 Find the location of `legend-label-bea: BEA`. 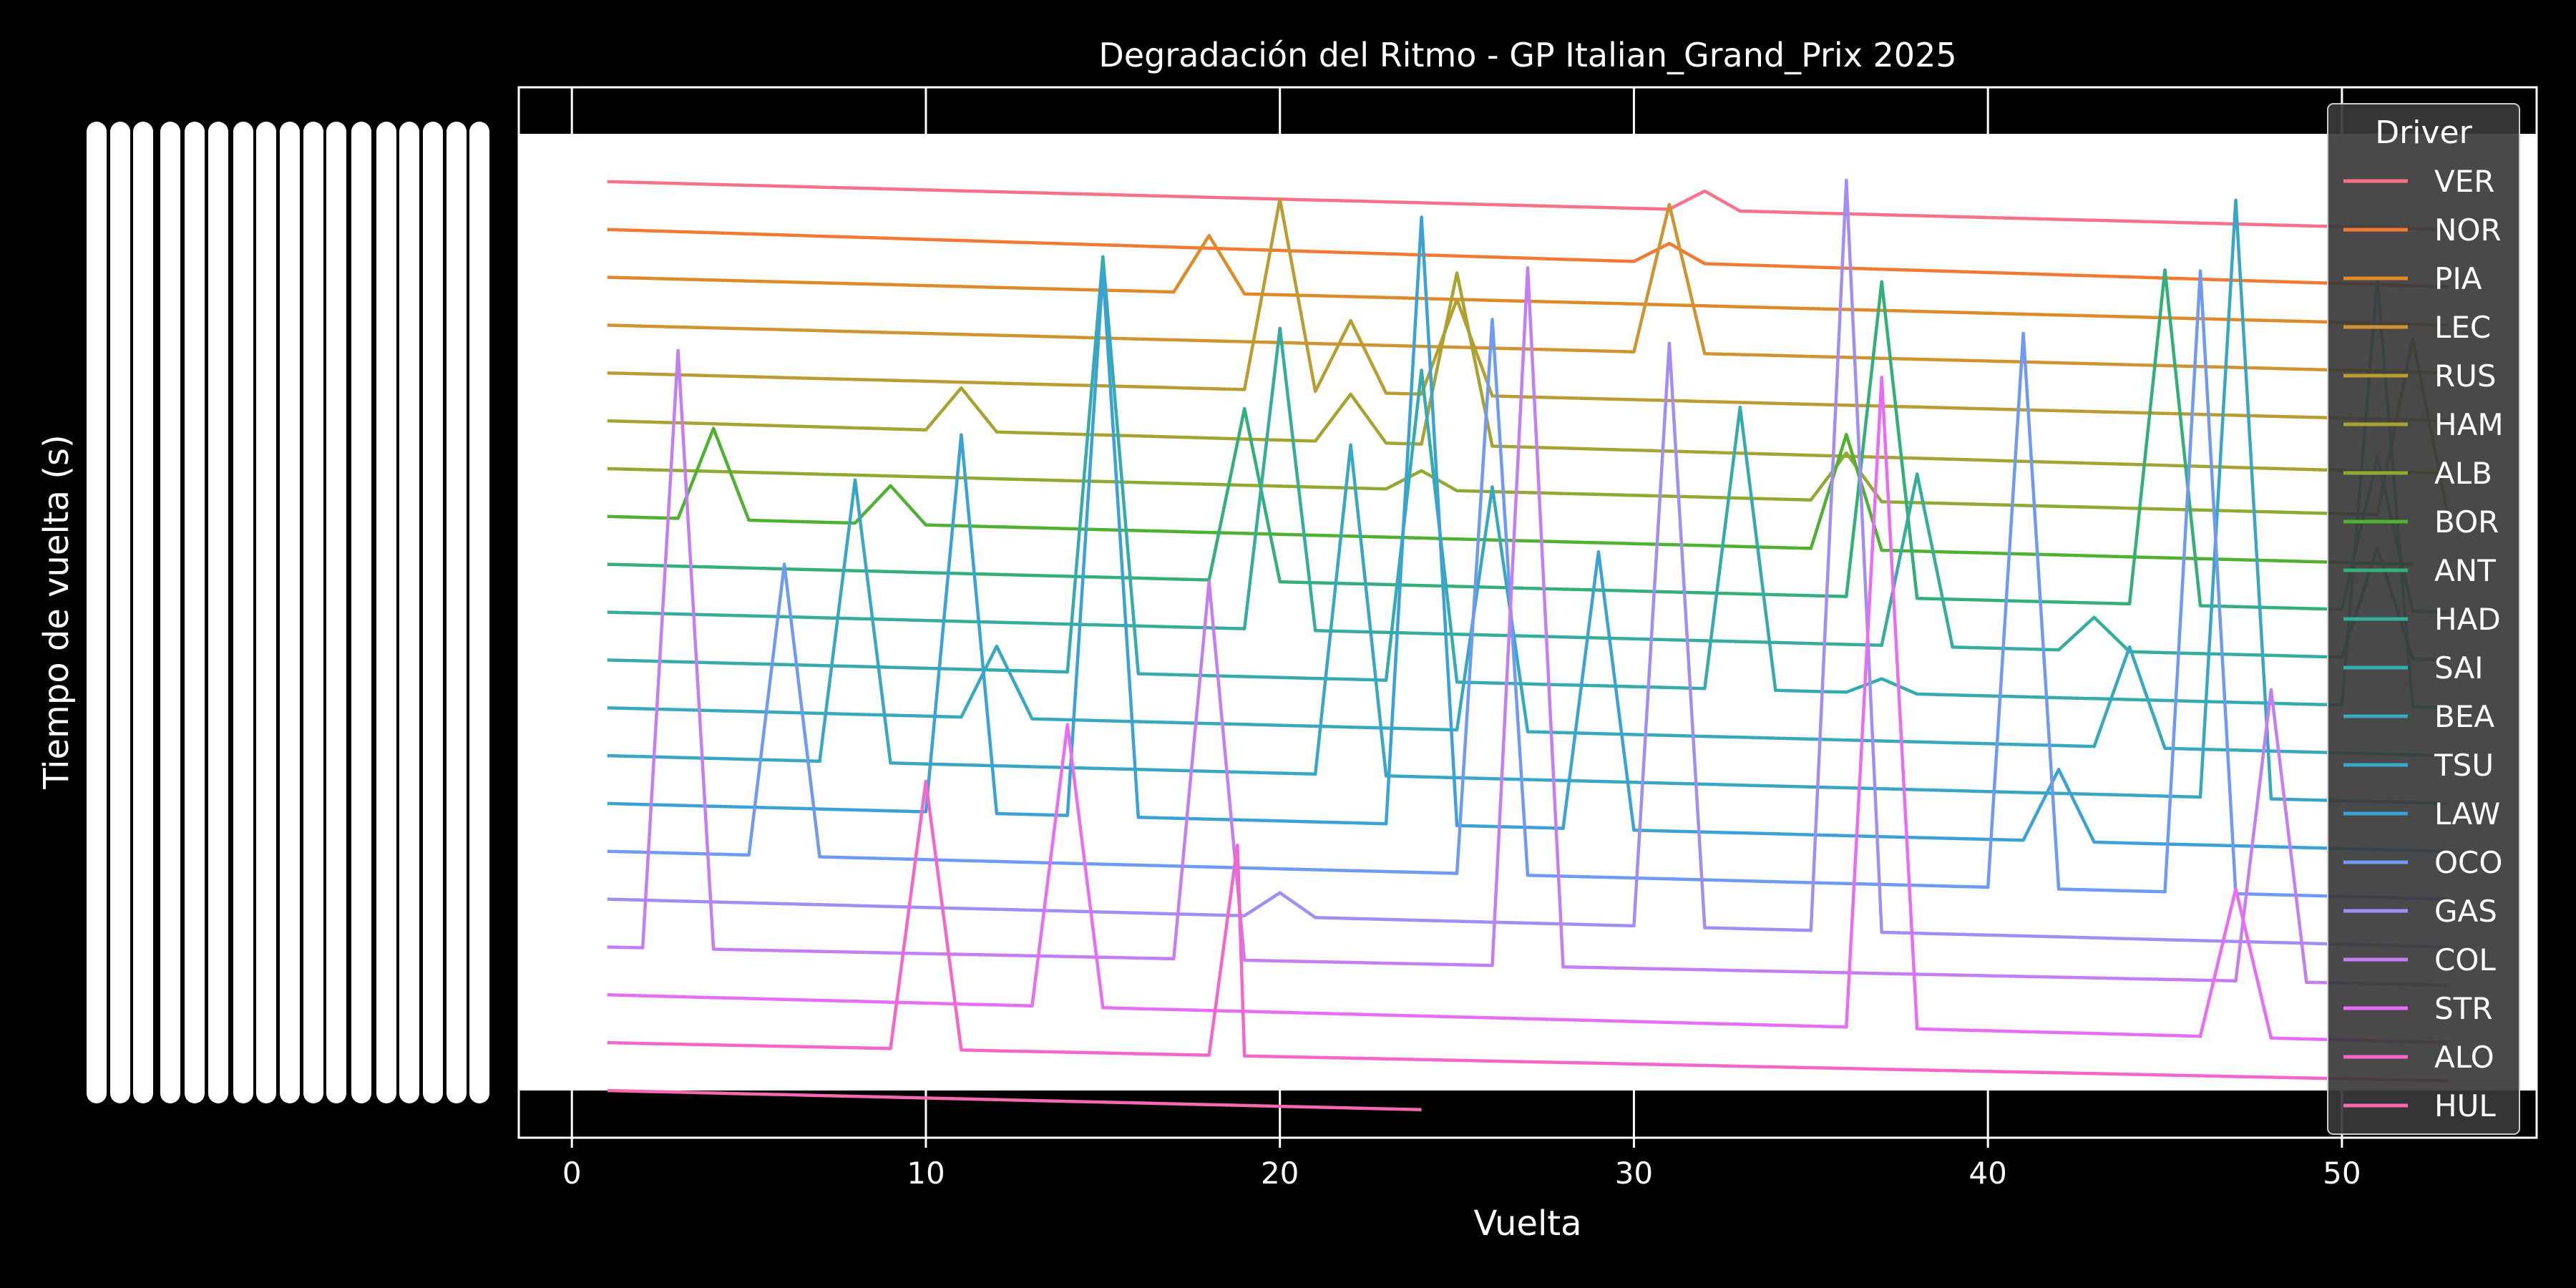

legend-label-bea: BEA is located at coordinates (2464, 716).